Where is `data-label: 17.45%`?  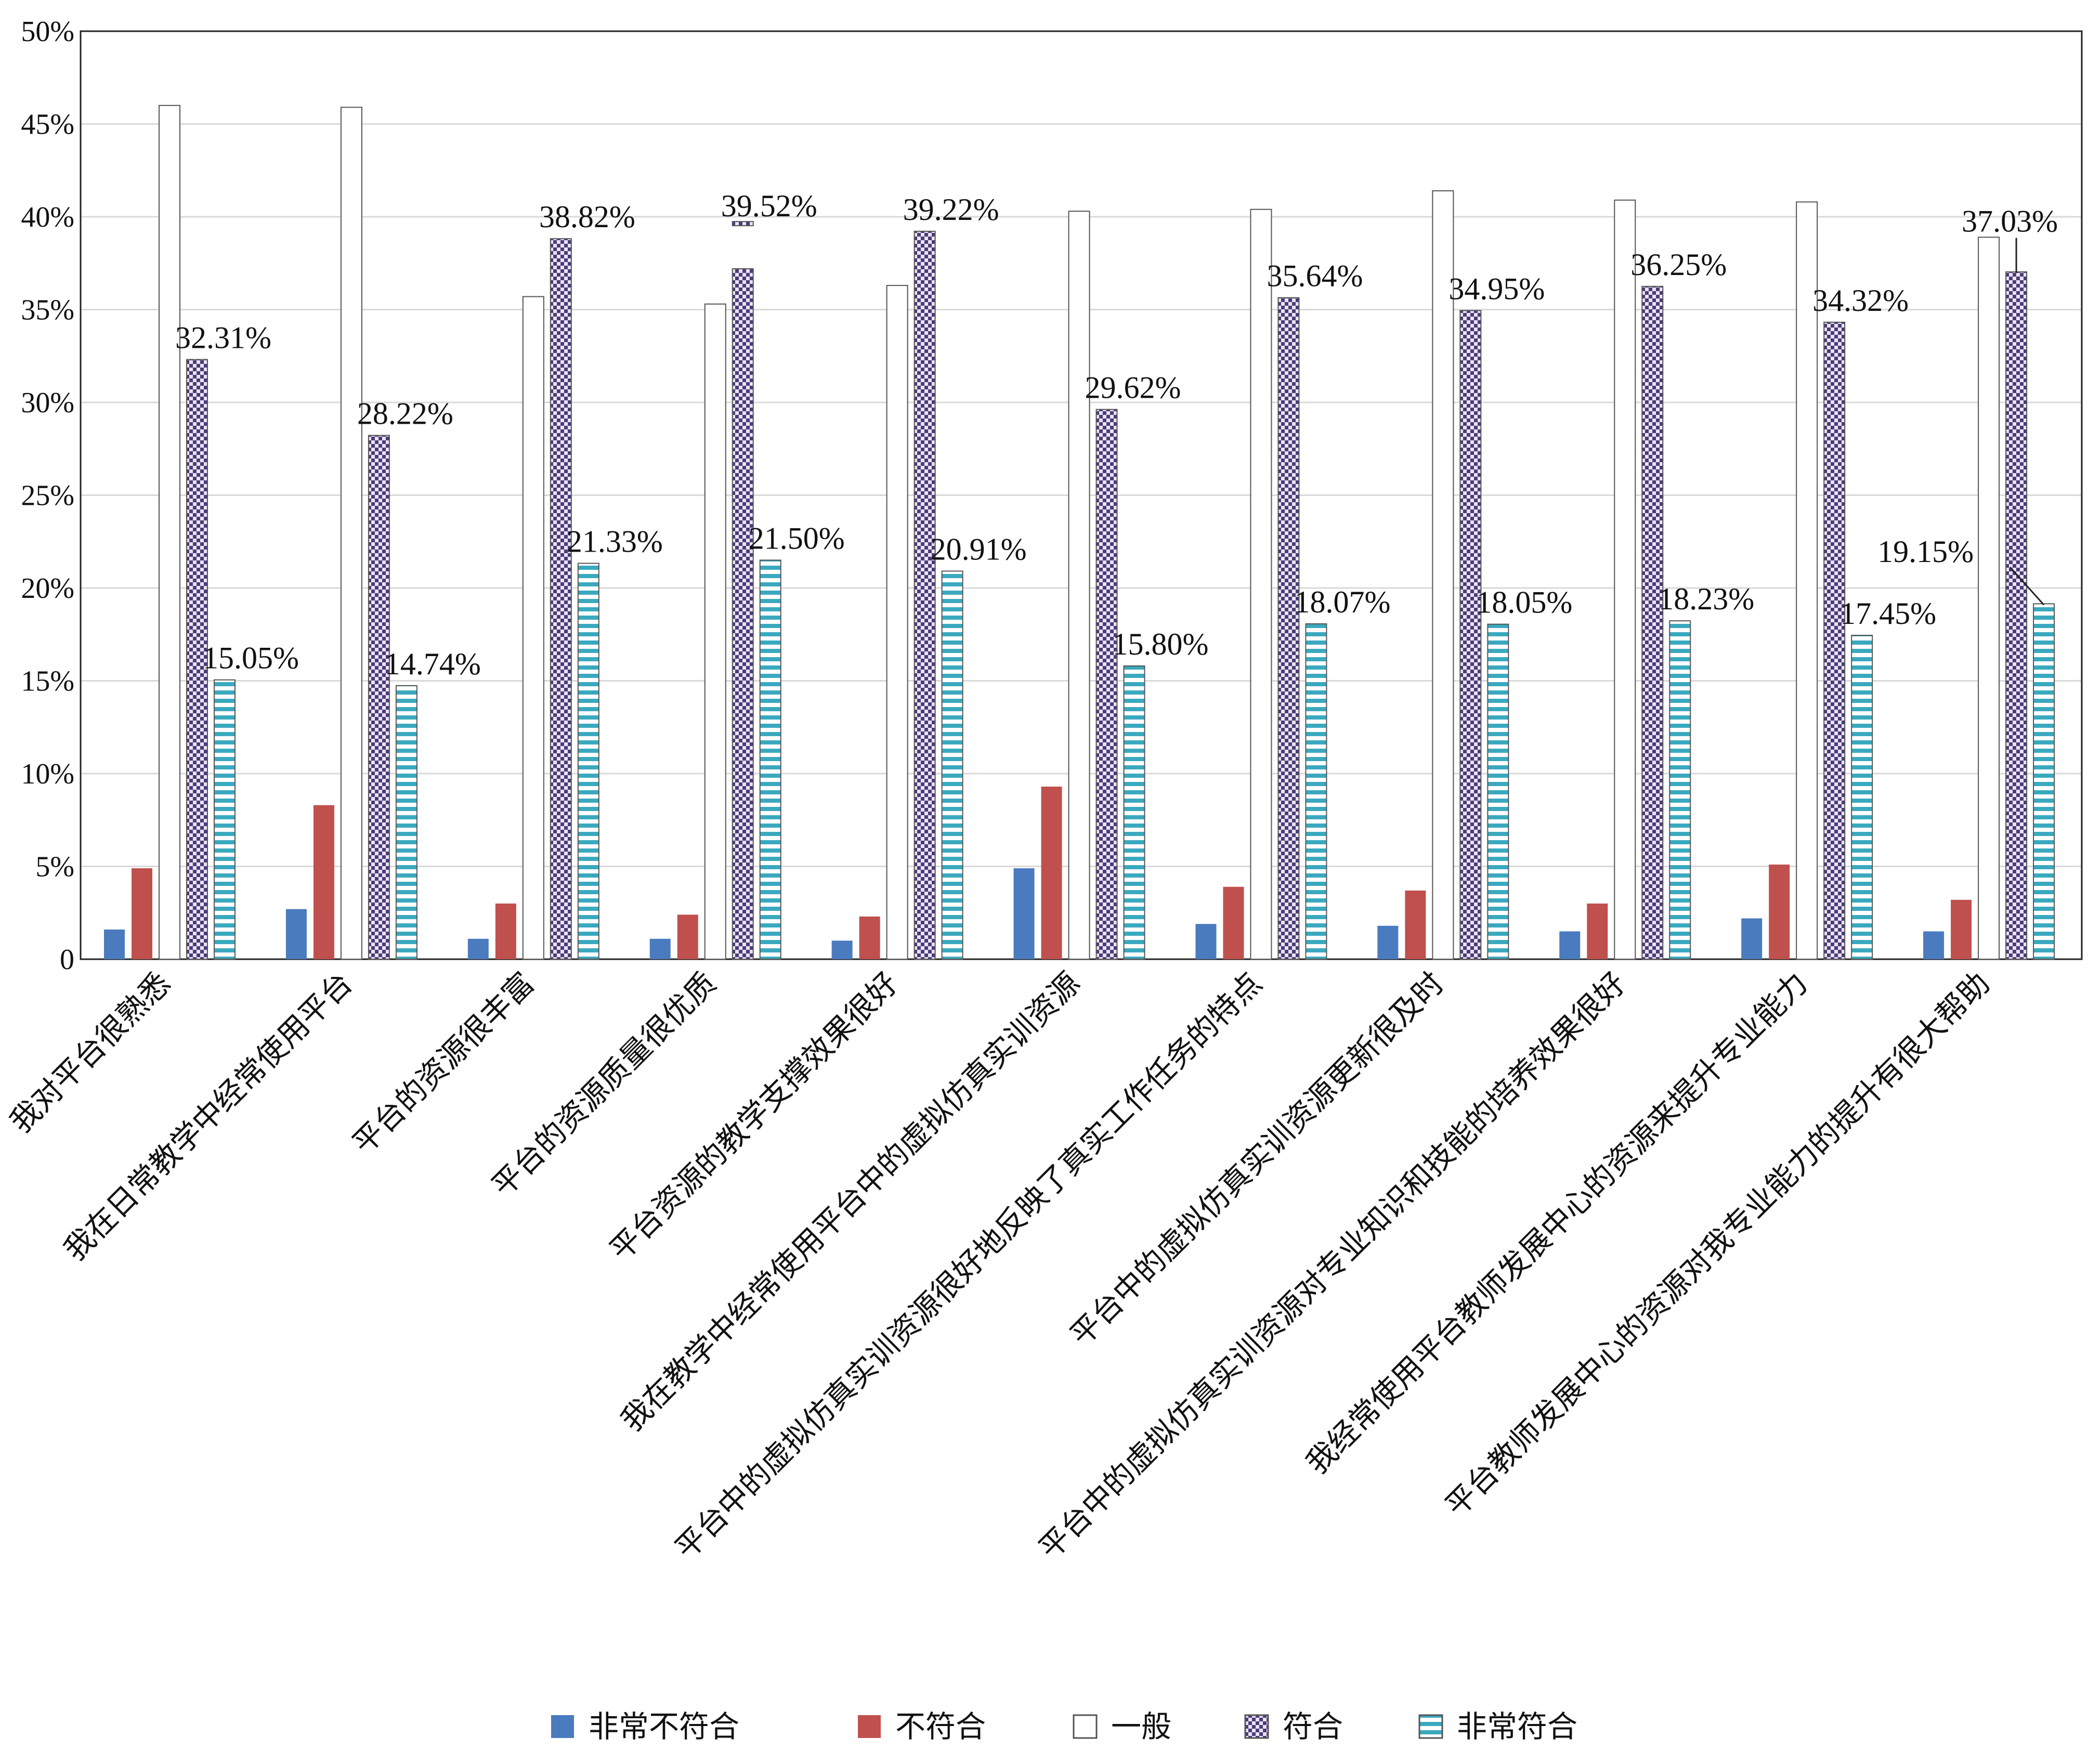
data-label: 17.45% is located at coordinates (1888, 613).